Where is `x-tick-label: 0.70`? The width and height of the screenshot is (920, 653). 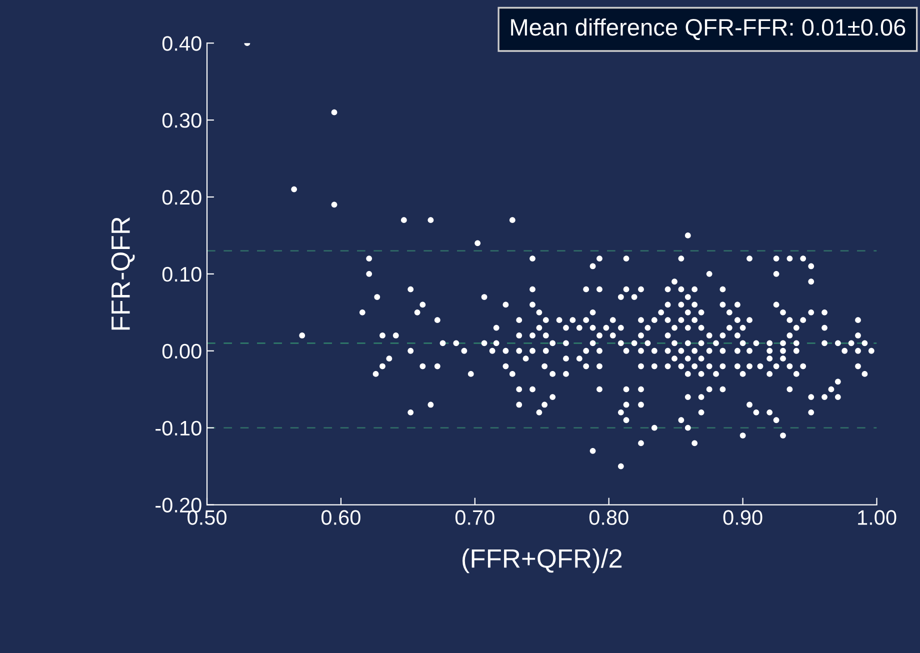 x-tick-label: 0.70 is located at coordinates (474, 517).